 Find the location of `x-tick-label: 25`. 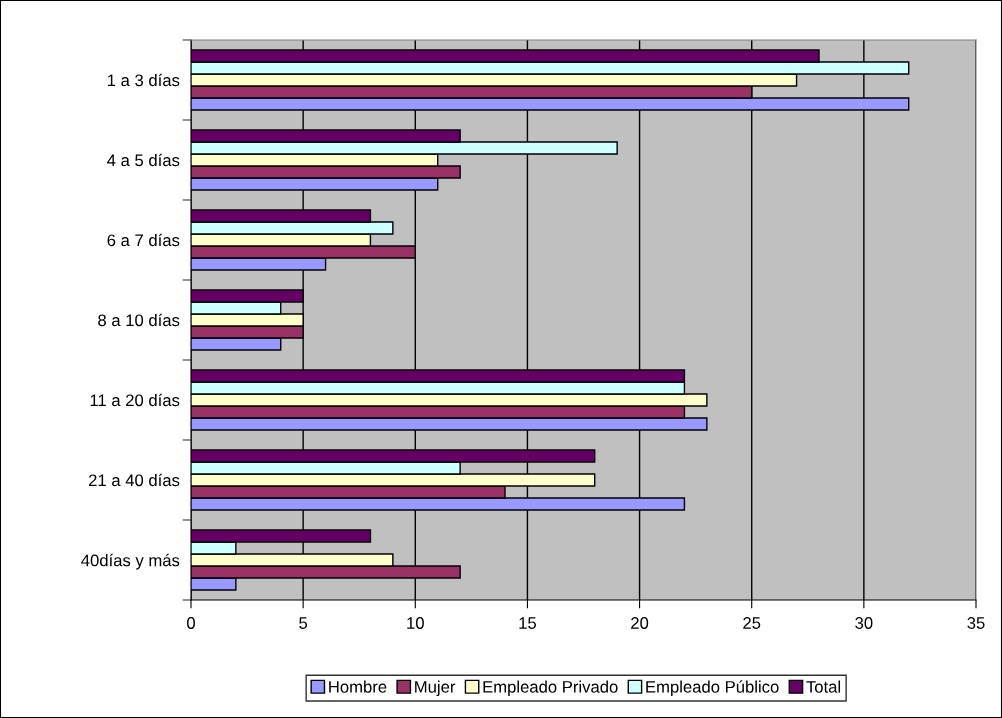

x-tick-label: 25 is located at coordinates (752, 623).